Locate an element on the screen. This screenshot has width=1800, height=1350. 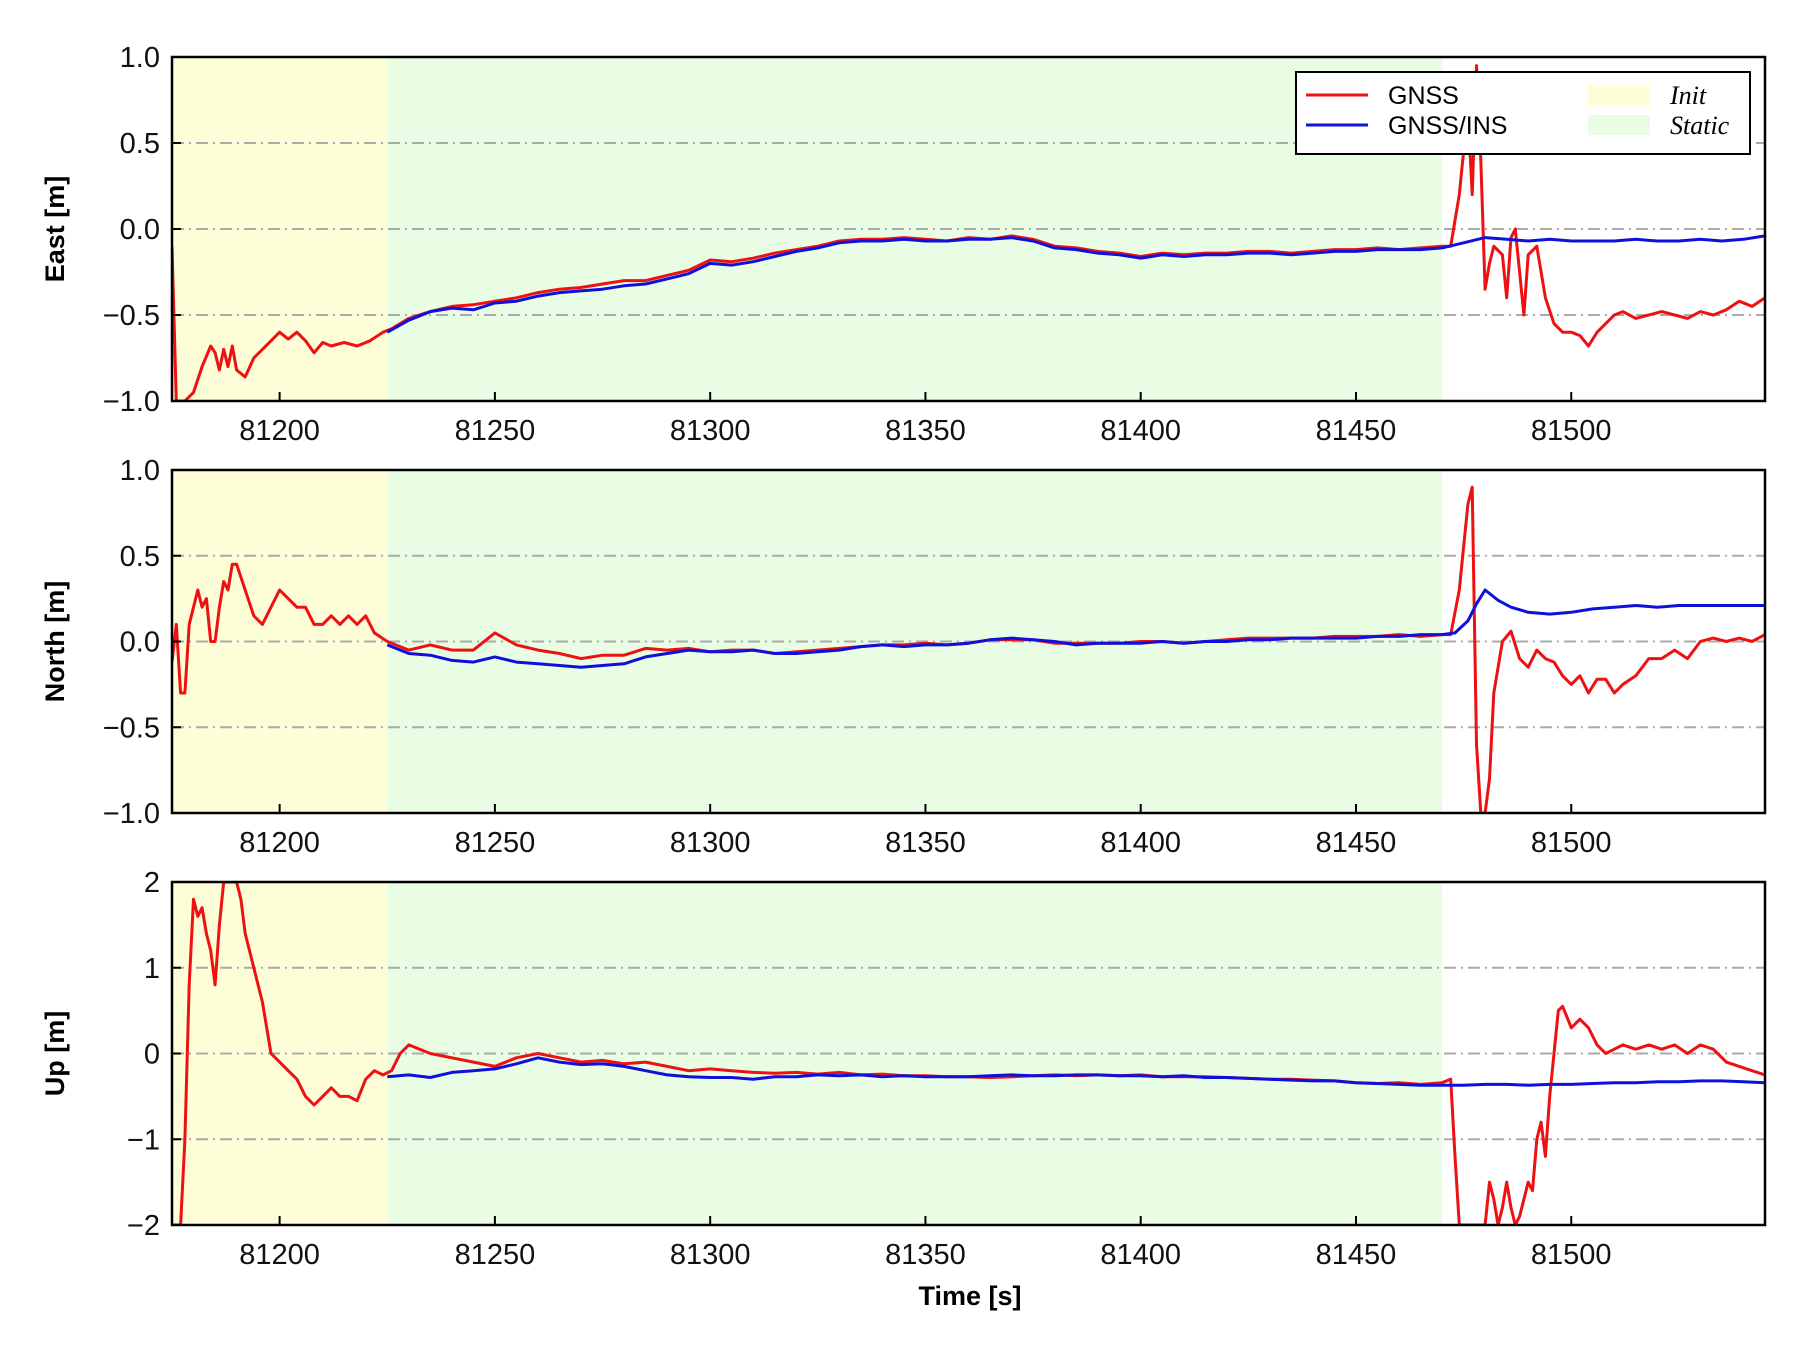
y-axis-label: North [m] is located at coordinates (55, 641).